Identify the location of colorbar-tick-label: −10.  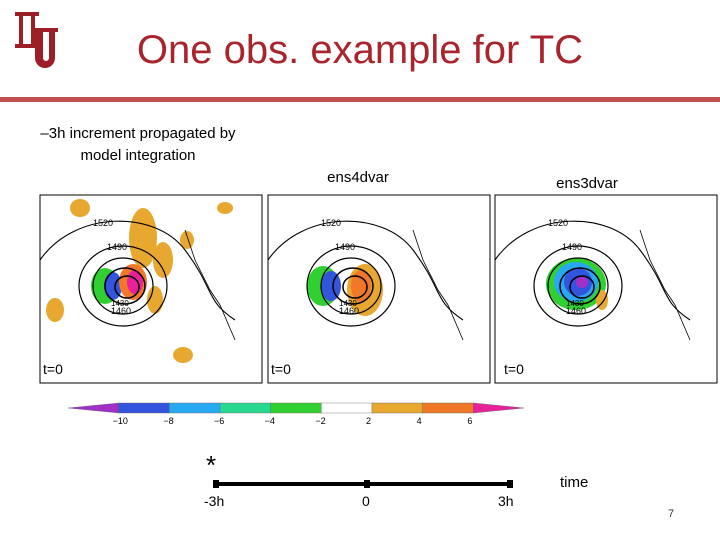
(120, 421).